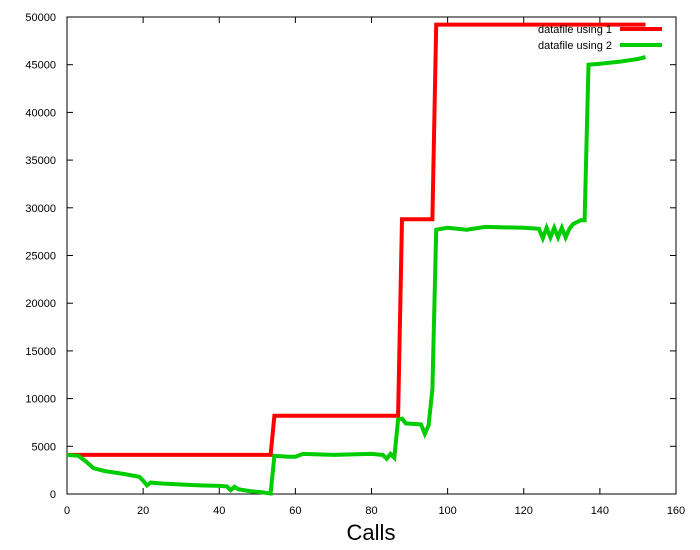 The width and height of the screenshot is (700, 550). Describe the element at coordinates (40, 352) in the screenshot. I see `y-tick-label: 15000` at that location.